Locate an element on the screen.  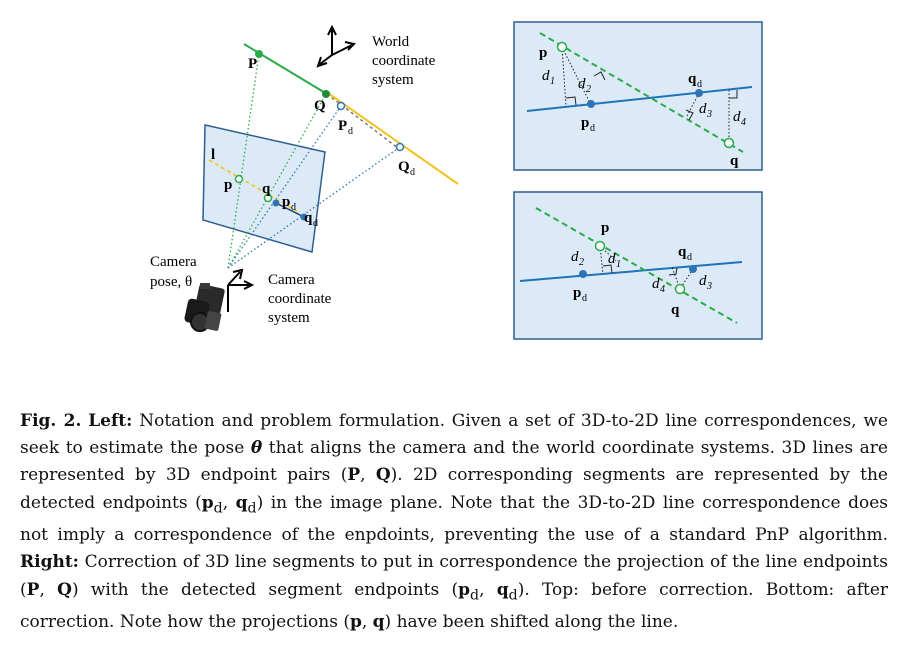
br-label-d1: d 1 is located at coordinates (614, 260).